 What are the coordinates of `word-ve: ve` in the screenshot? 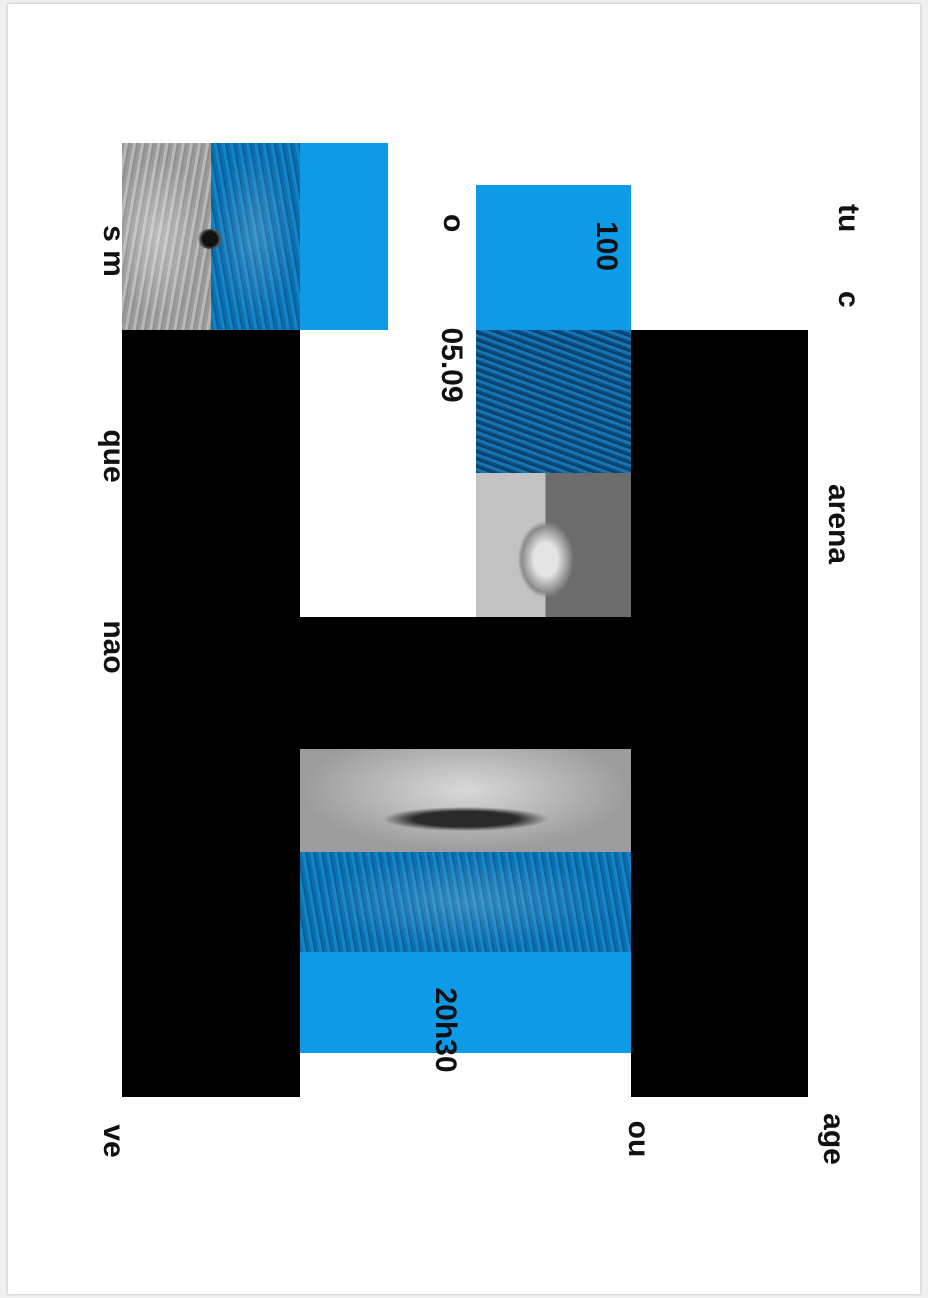 It's located at (113, 1141).